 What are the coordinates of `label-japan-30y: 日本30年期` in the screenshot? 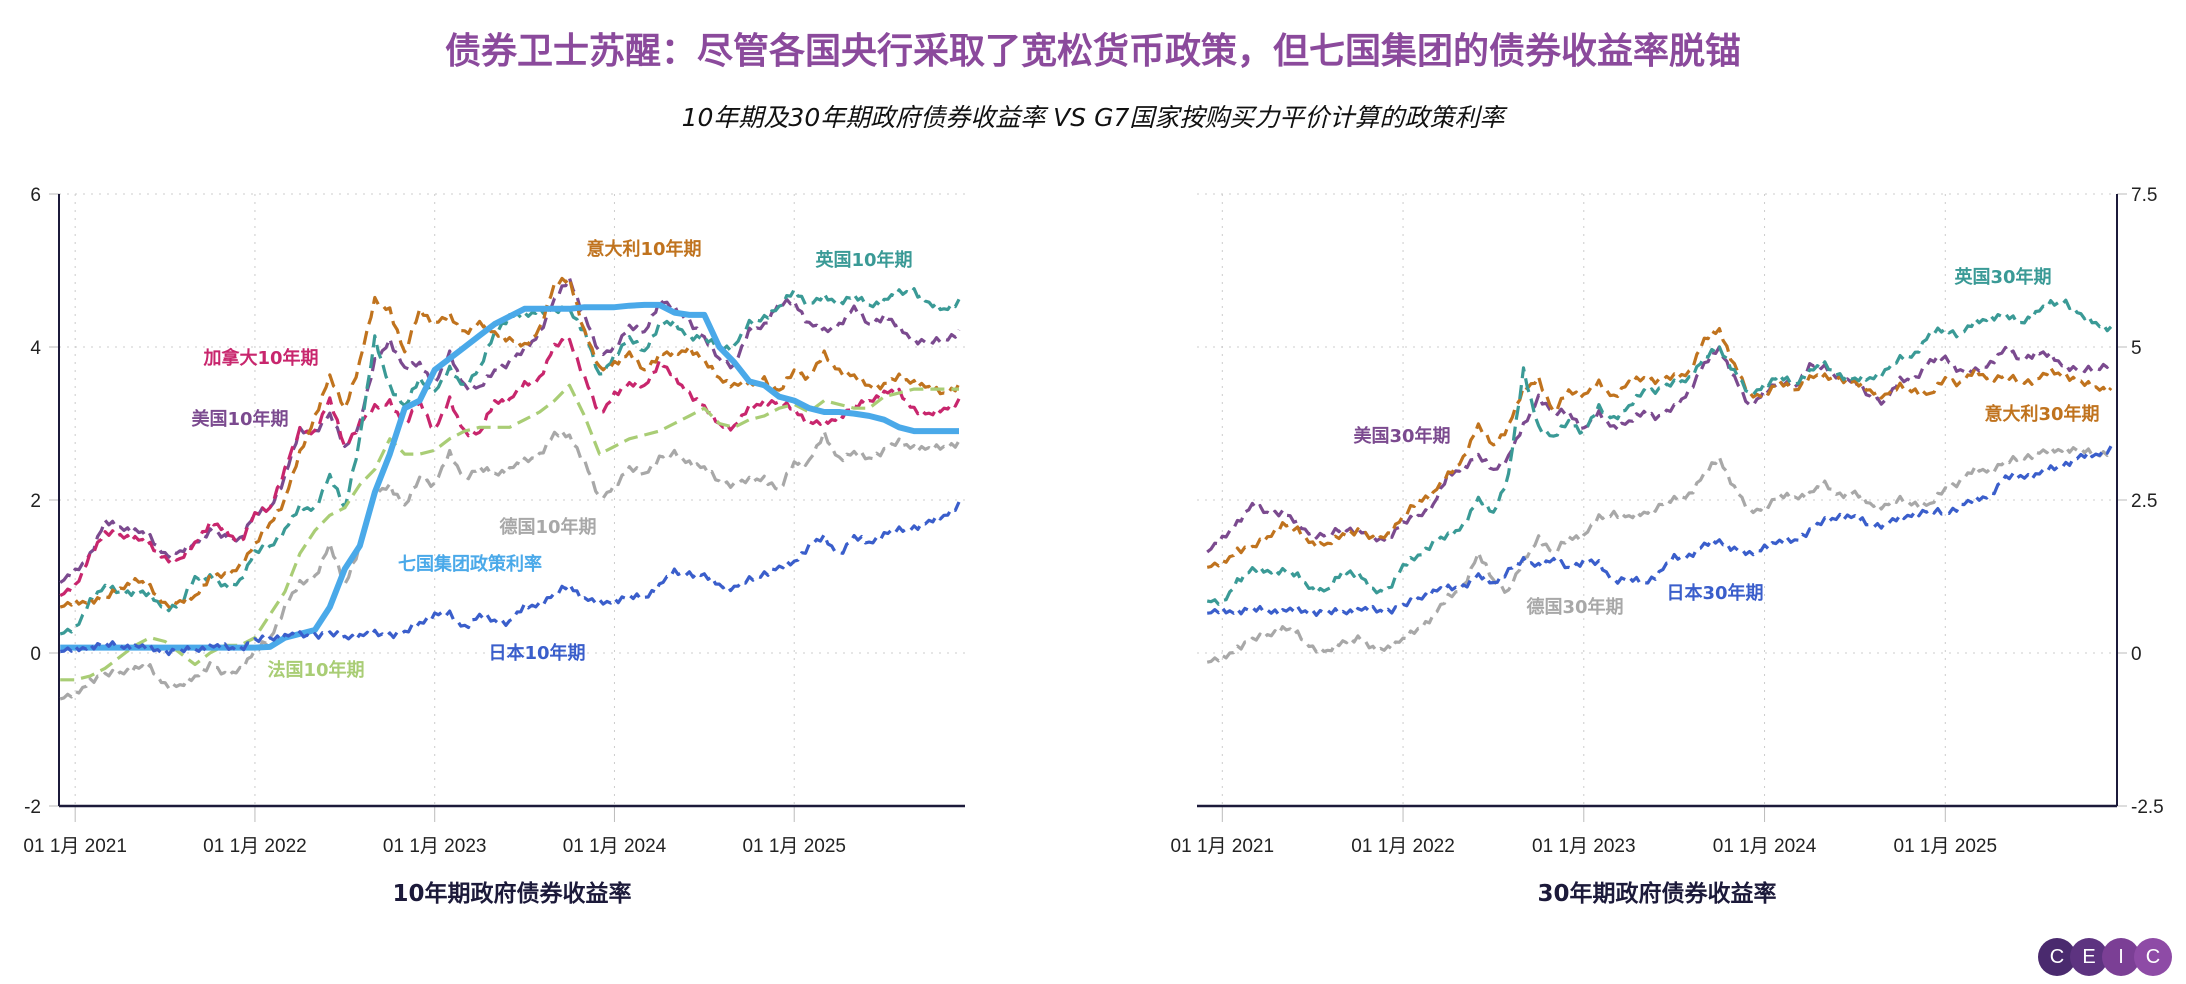 It's located at (1715, 593).